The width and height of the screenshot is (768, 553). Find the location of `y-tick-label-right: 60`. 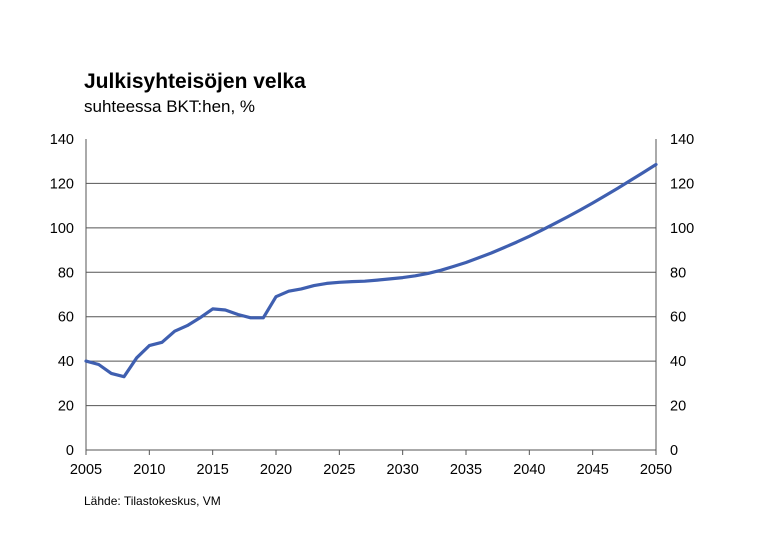

y-tick-label-right: 60 is located at coordinates (678, 318).